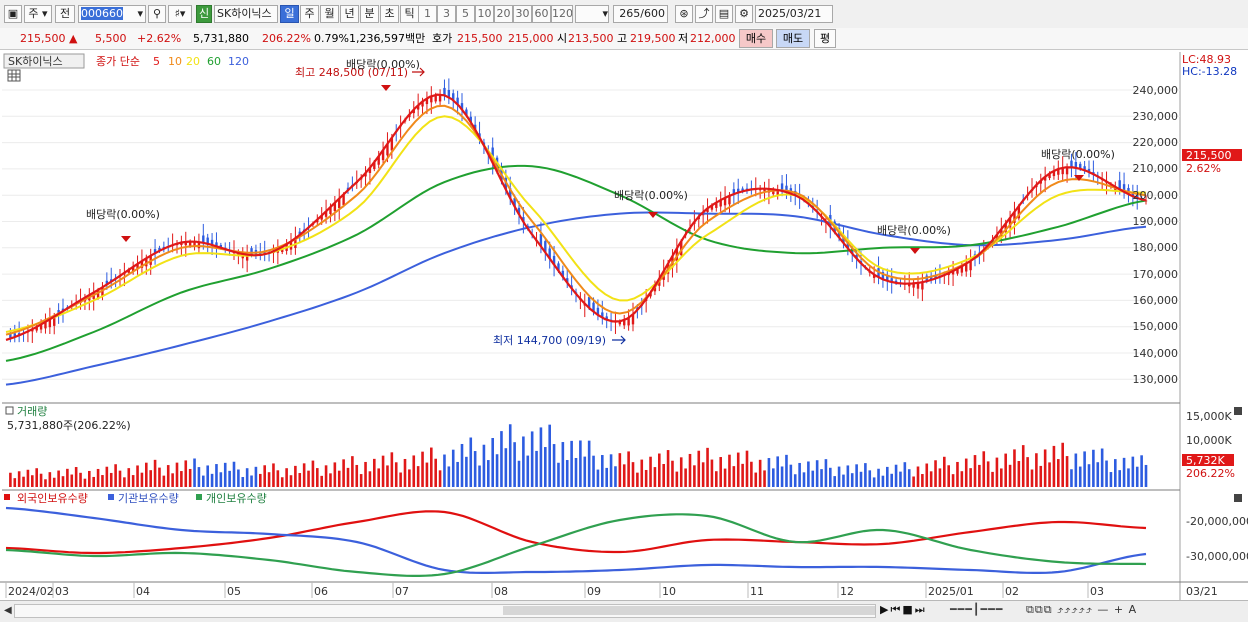 The height and width of the screenshot is (622, 1248). I want to click on playback-controls: ▶⏮■⏭, so click(903, 610).